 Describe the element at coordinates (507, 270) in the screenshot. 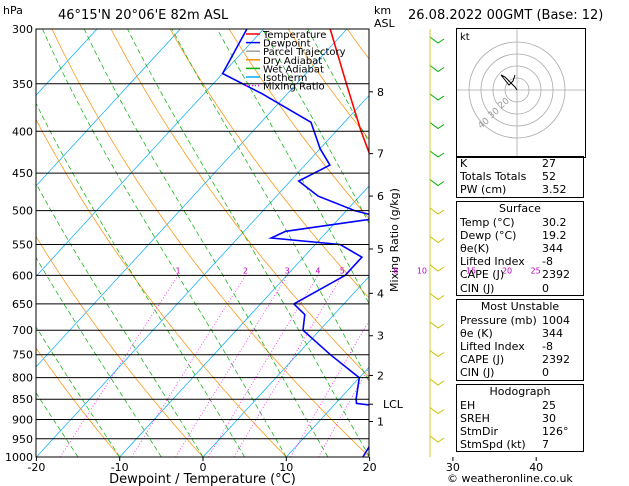

I see `mixing-ratio-label: 20` at that location.